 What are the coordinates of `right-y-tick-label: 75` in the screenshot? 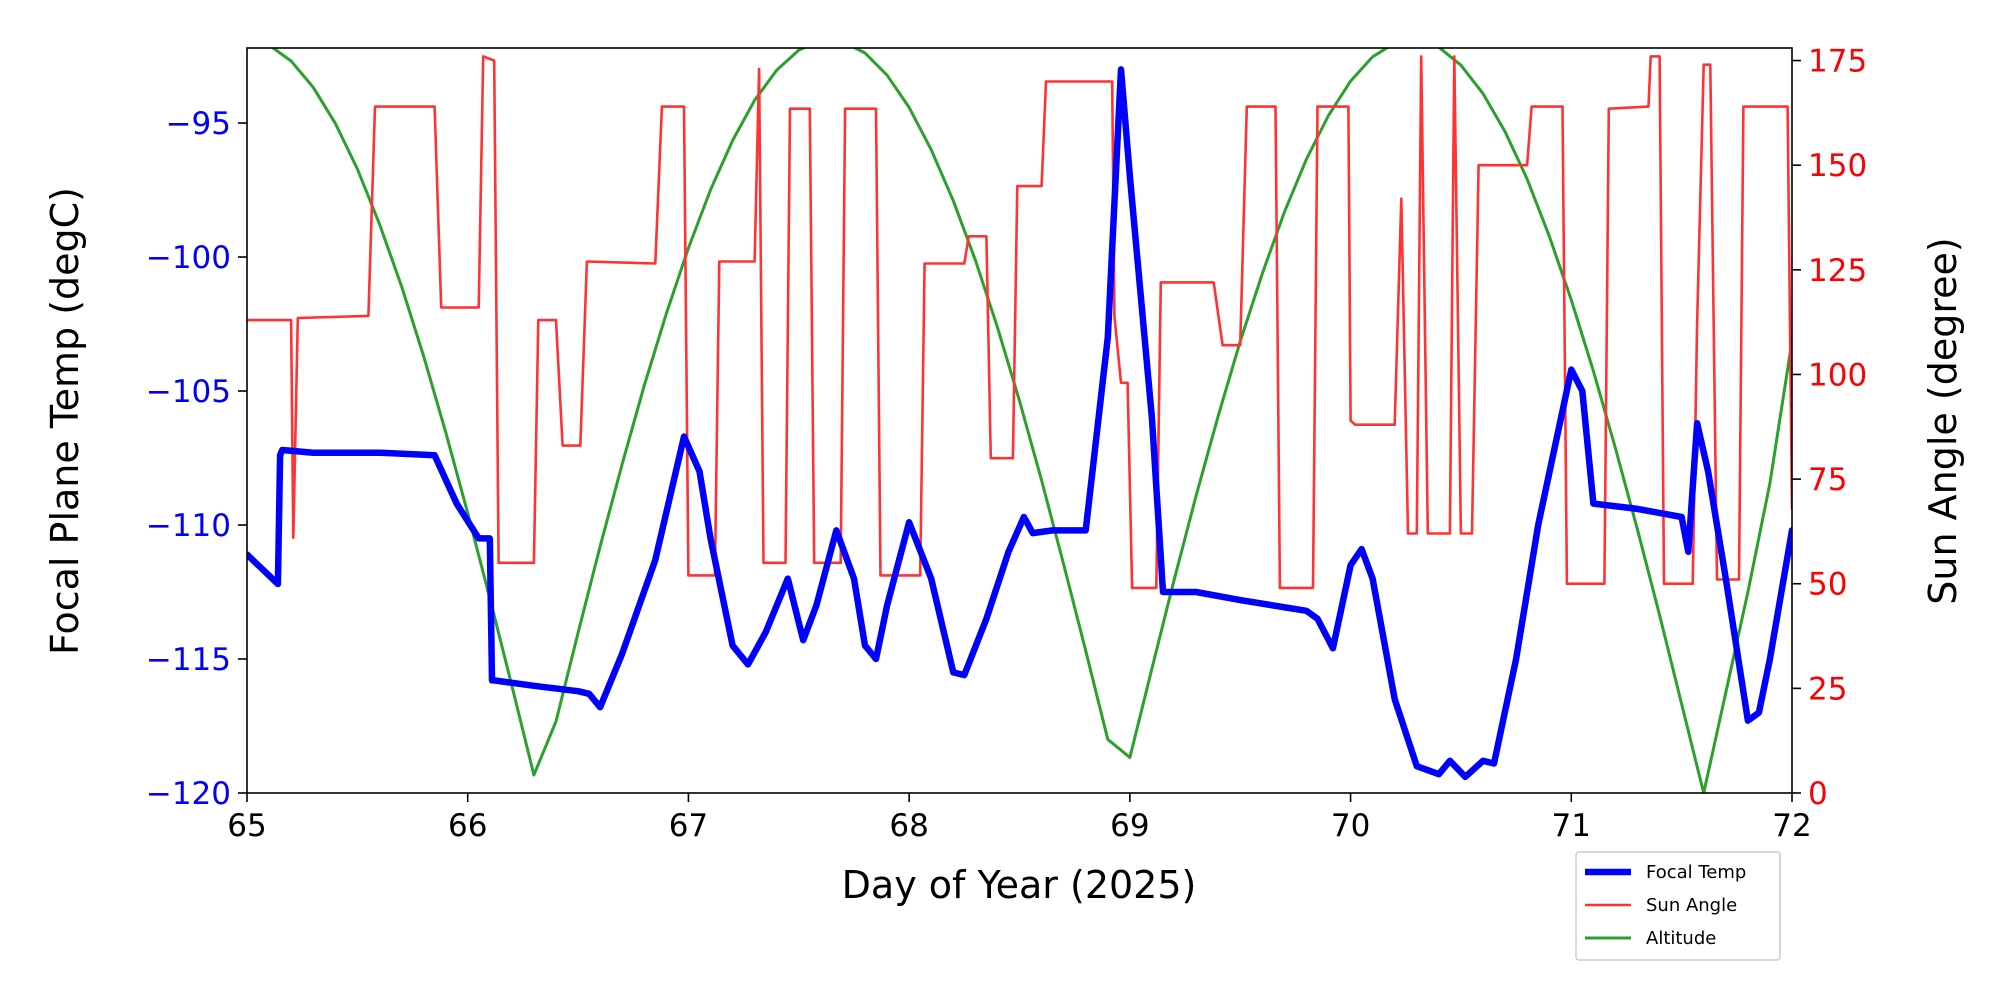 It's located at (1827, 480).